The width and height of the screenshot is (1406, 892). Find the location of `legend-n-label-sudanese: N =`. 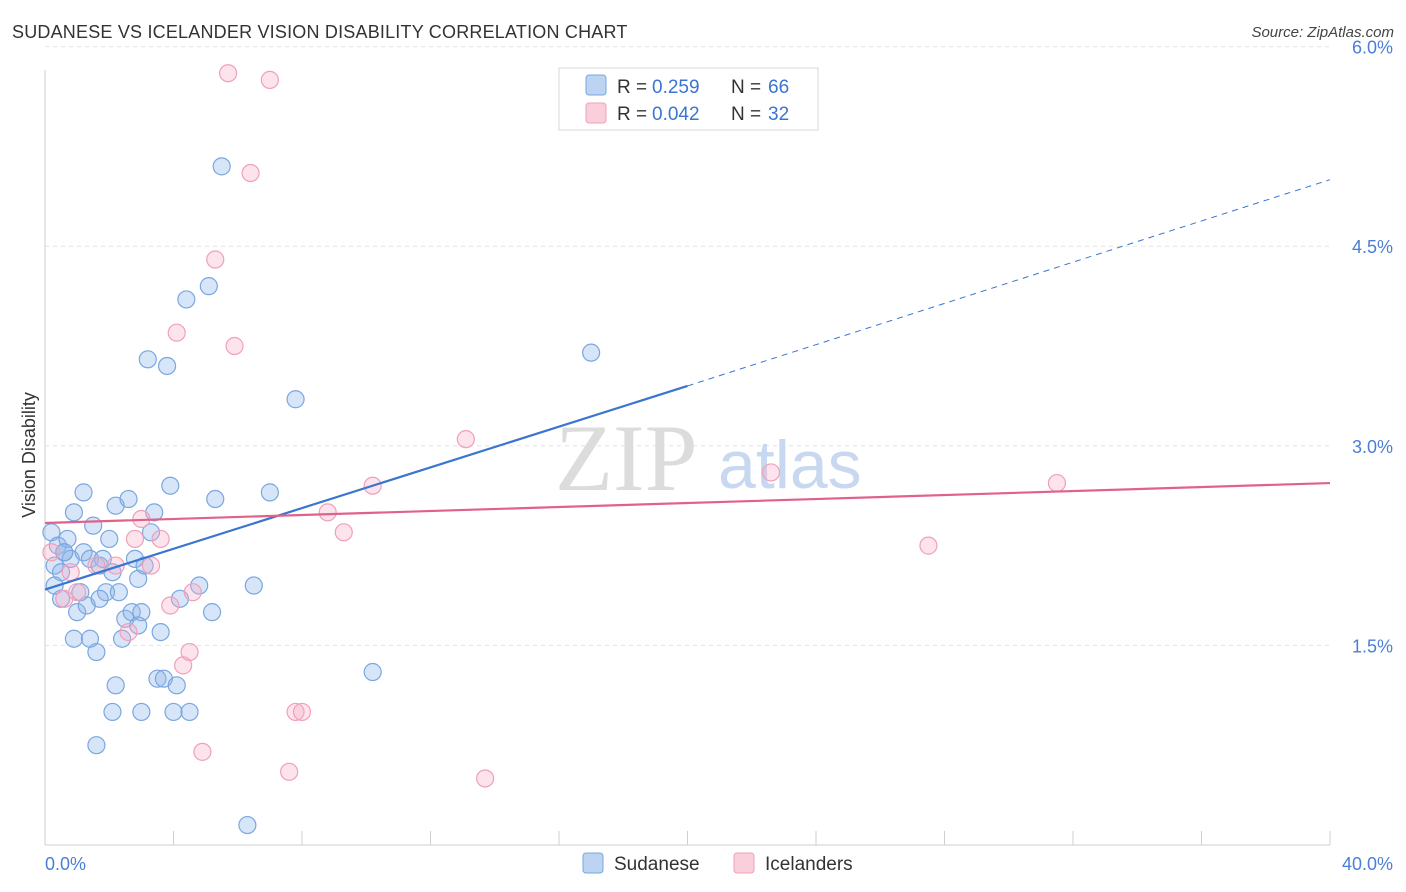

legend-n-label-sudanese: N = is located at coordinates (746, 87).